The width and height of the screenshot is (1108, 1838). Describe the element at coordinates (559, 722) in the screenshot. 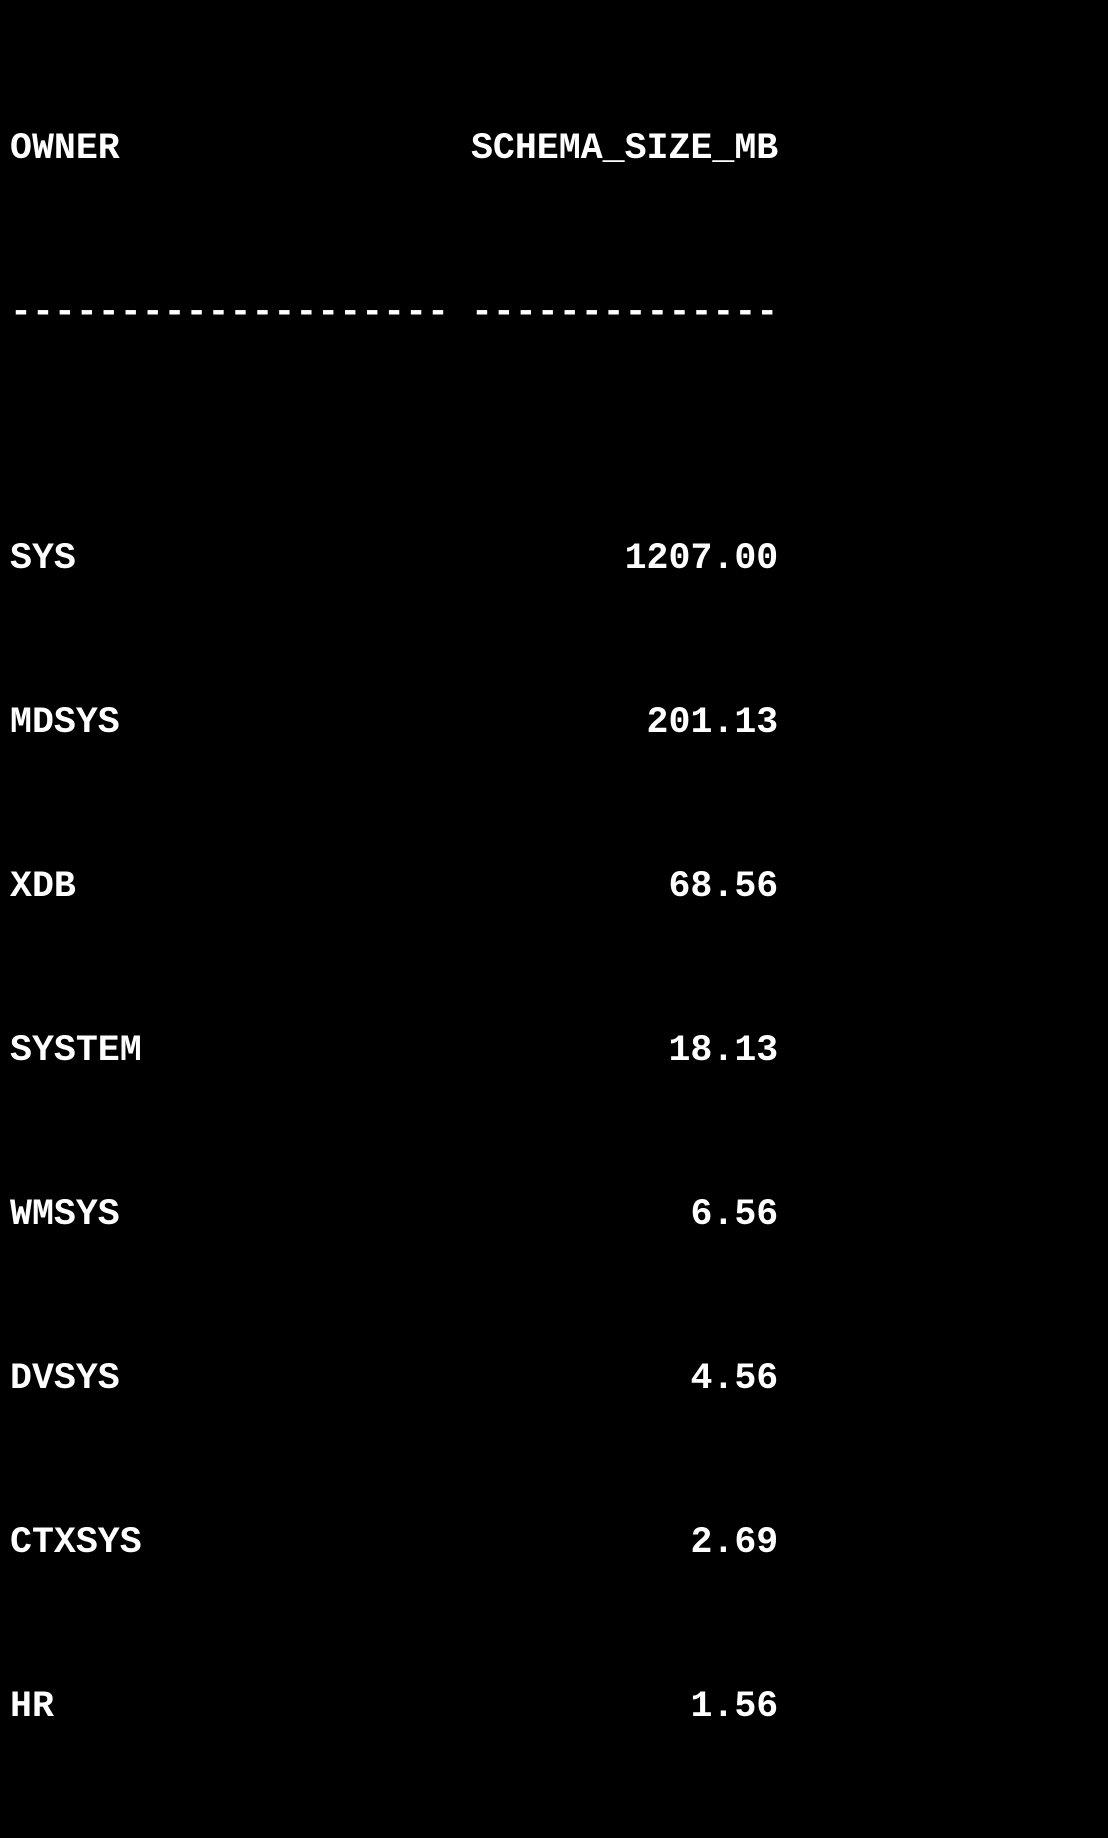

I see `table-row: MDSYS 201.13` at that location.